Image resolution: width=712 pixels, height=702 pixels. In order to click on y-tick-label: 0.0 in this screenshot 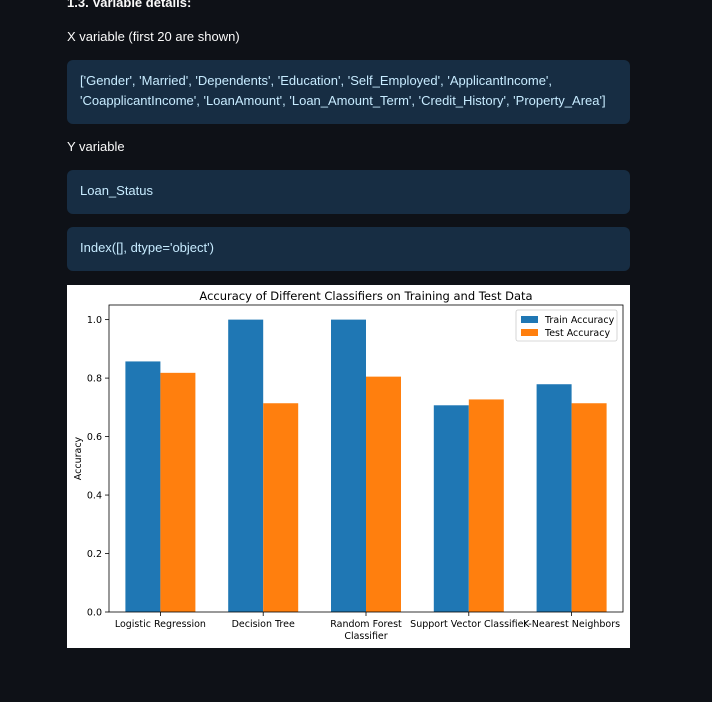, I will do `click(94, 613)`.